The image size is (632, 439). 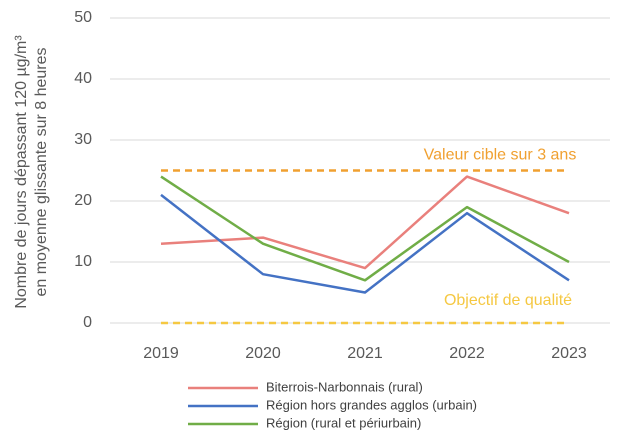 What do you see at coordinates (508, 300) in the screenshot?
I see `reference-label: Objectif de qualité` at bounding box center [508, 300].